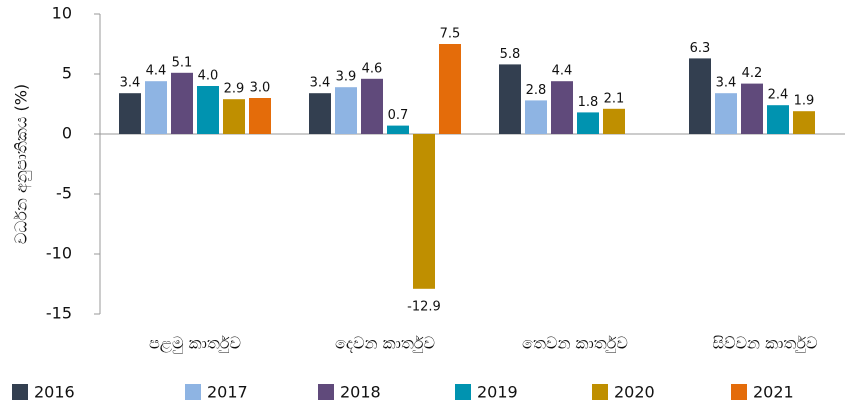  I want to click on value-label: 4.0, so click(208, 76).